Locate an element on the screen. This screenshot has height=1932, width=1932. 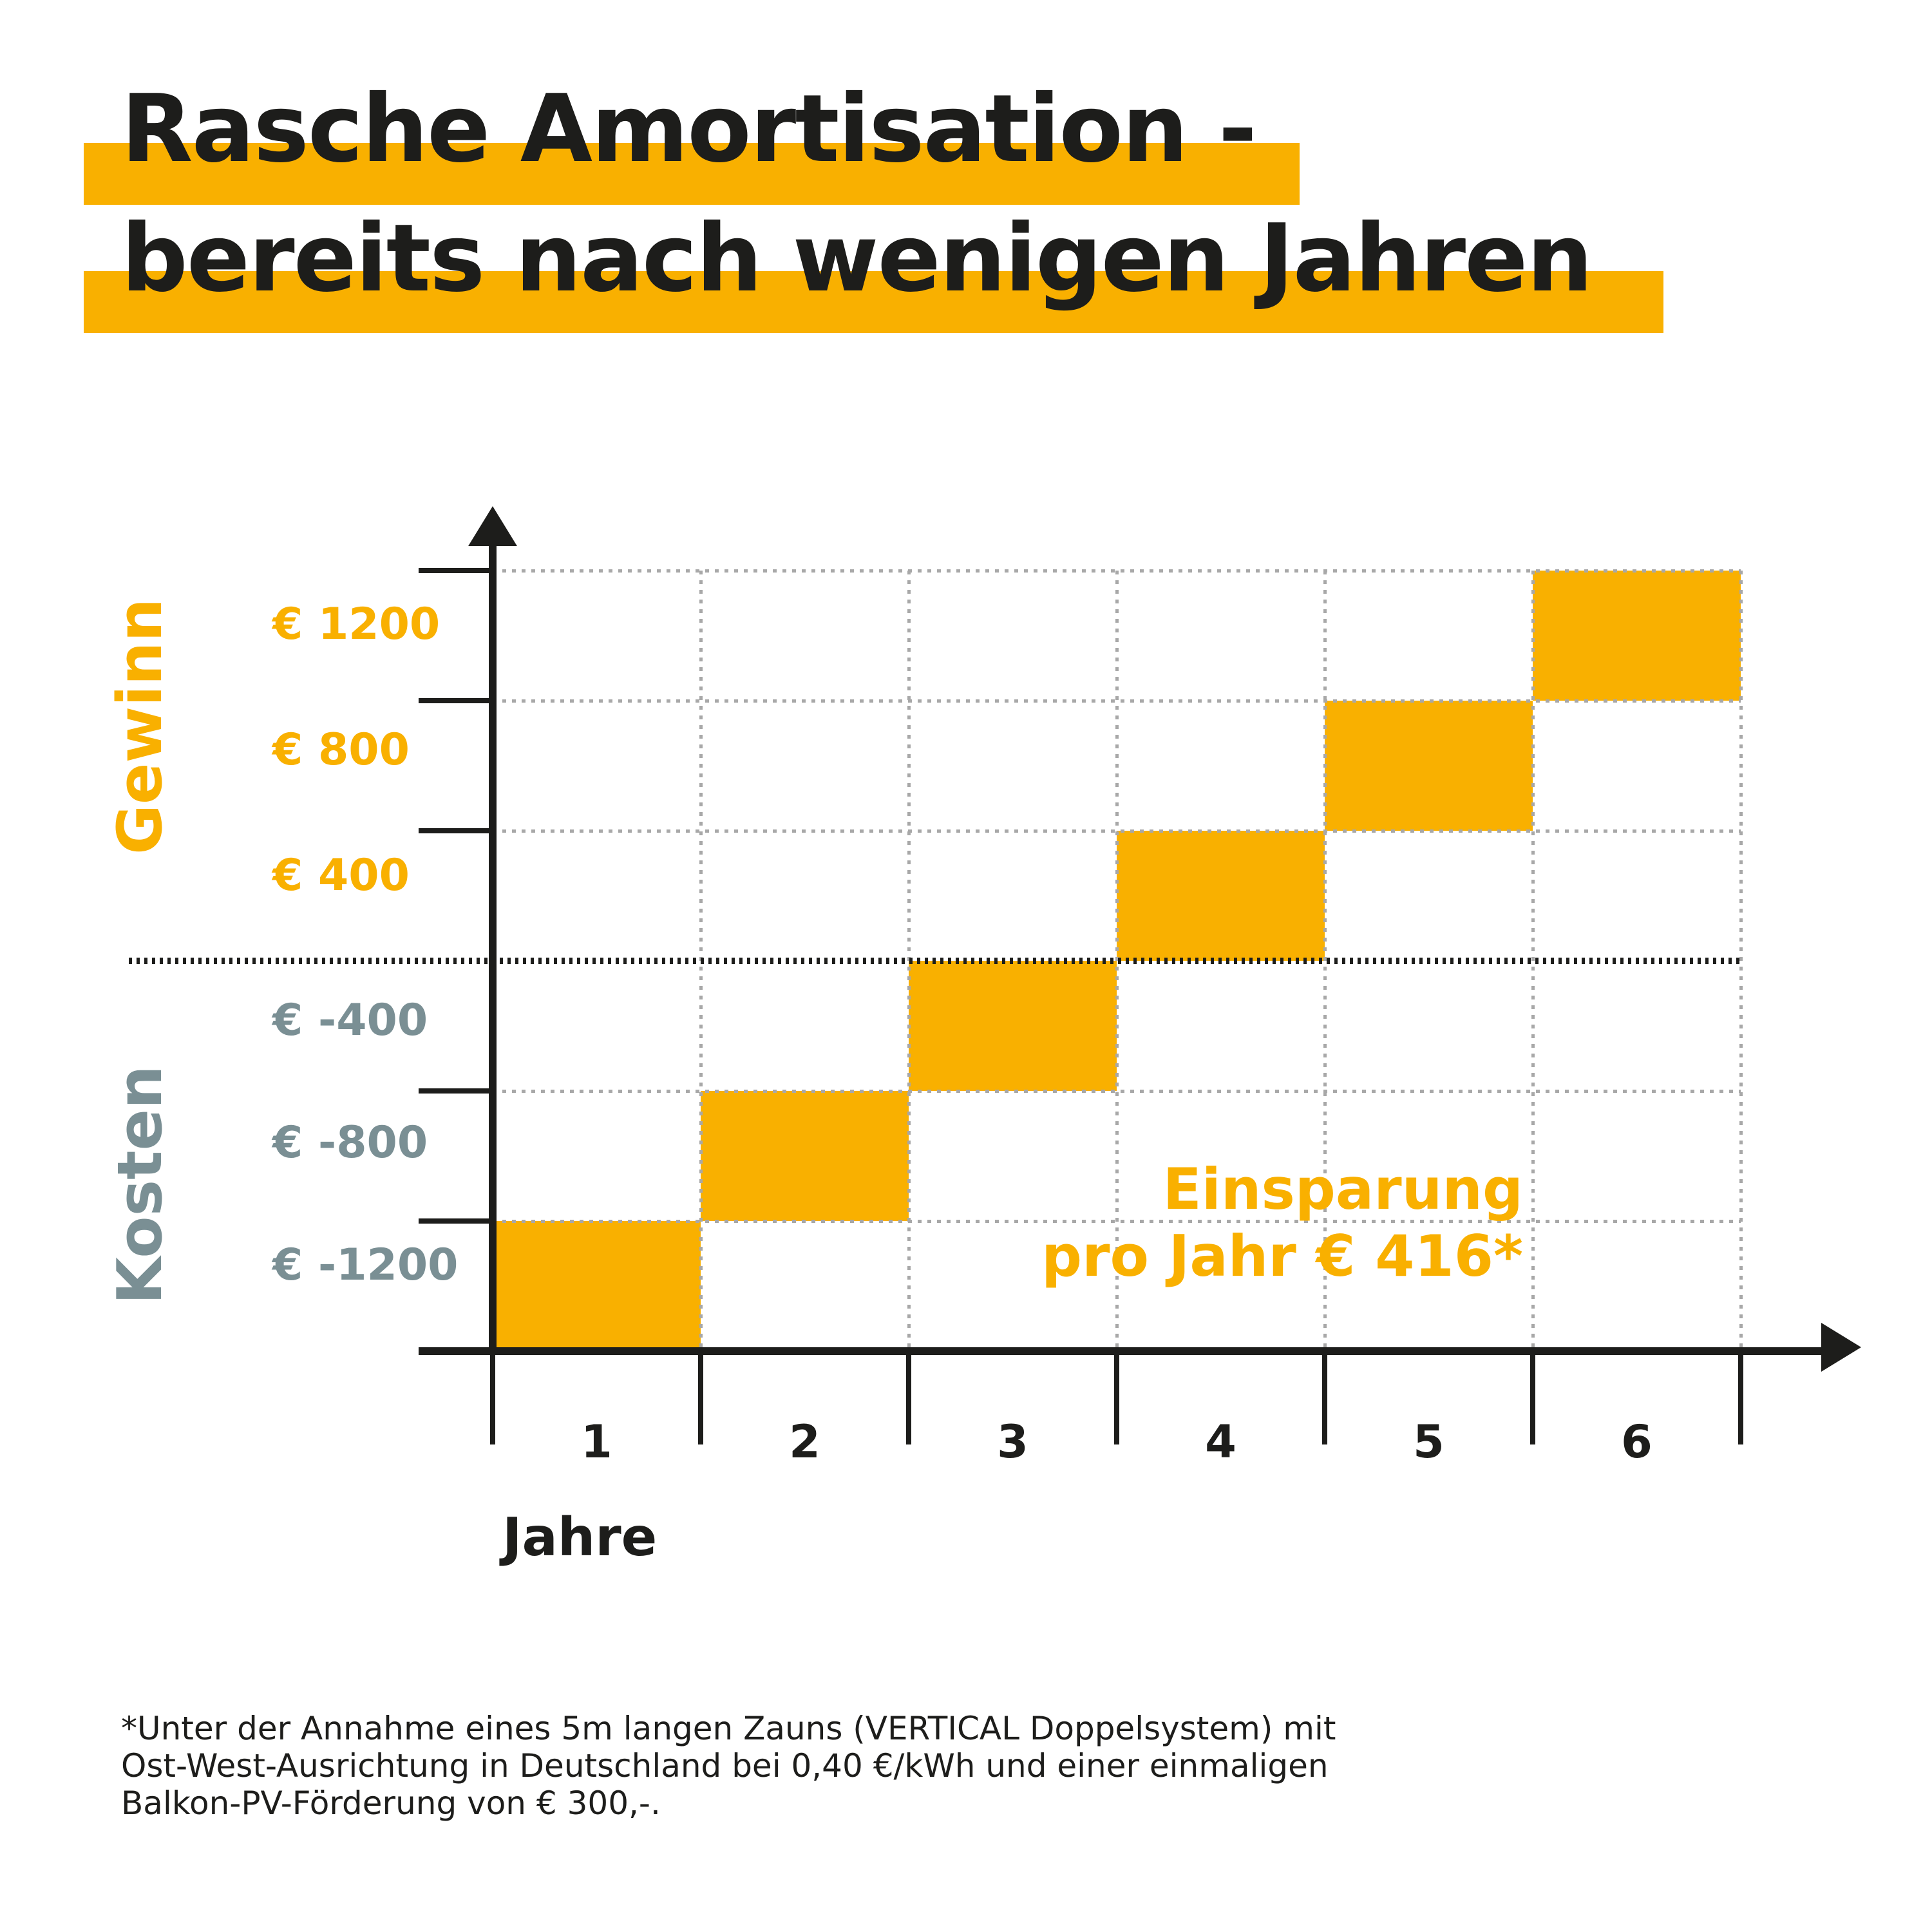
y-axis-title-gewinn: Gewinn is located at coordinates (140, 726).